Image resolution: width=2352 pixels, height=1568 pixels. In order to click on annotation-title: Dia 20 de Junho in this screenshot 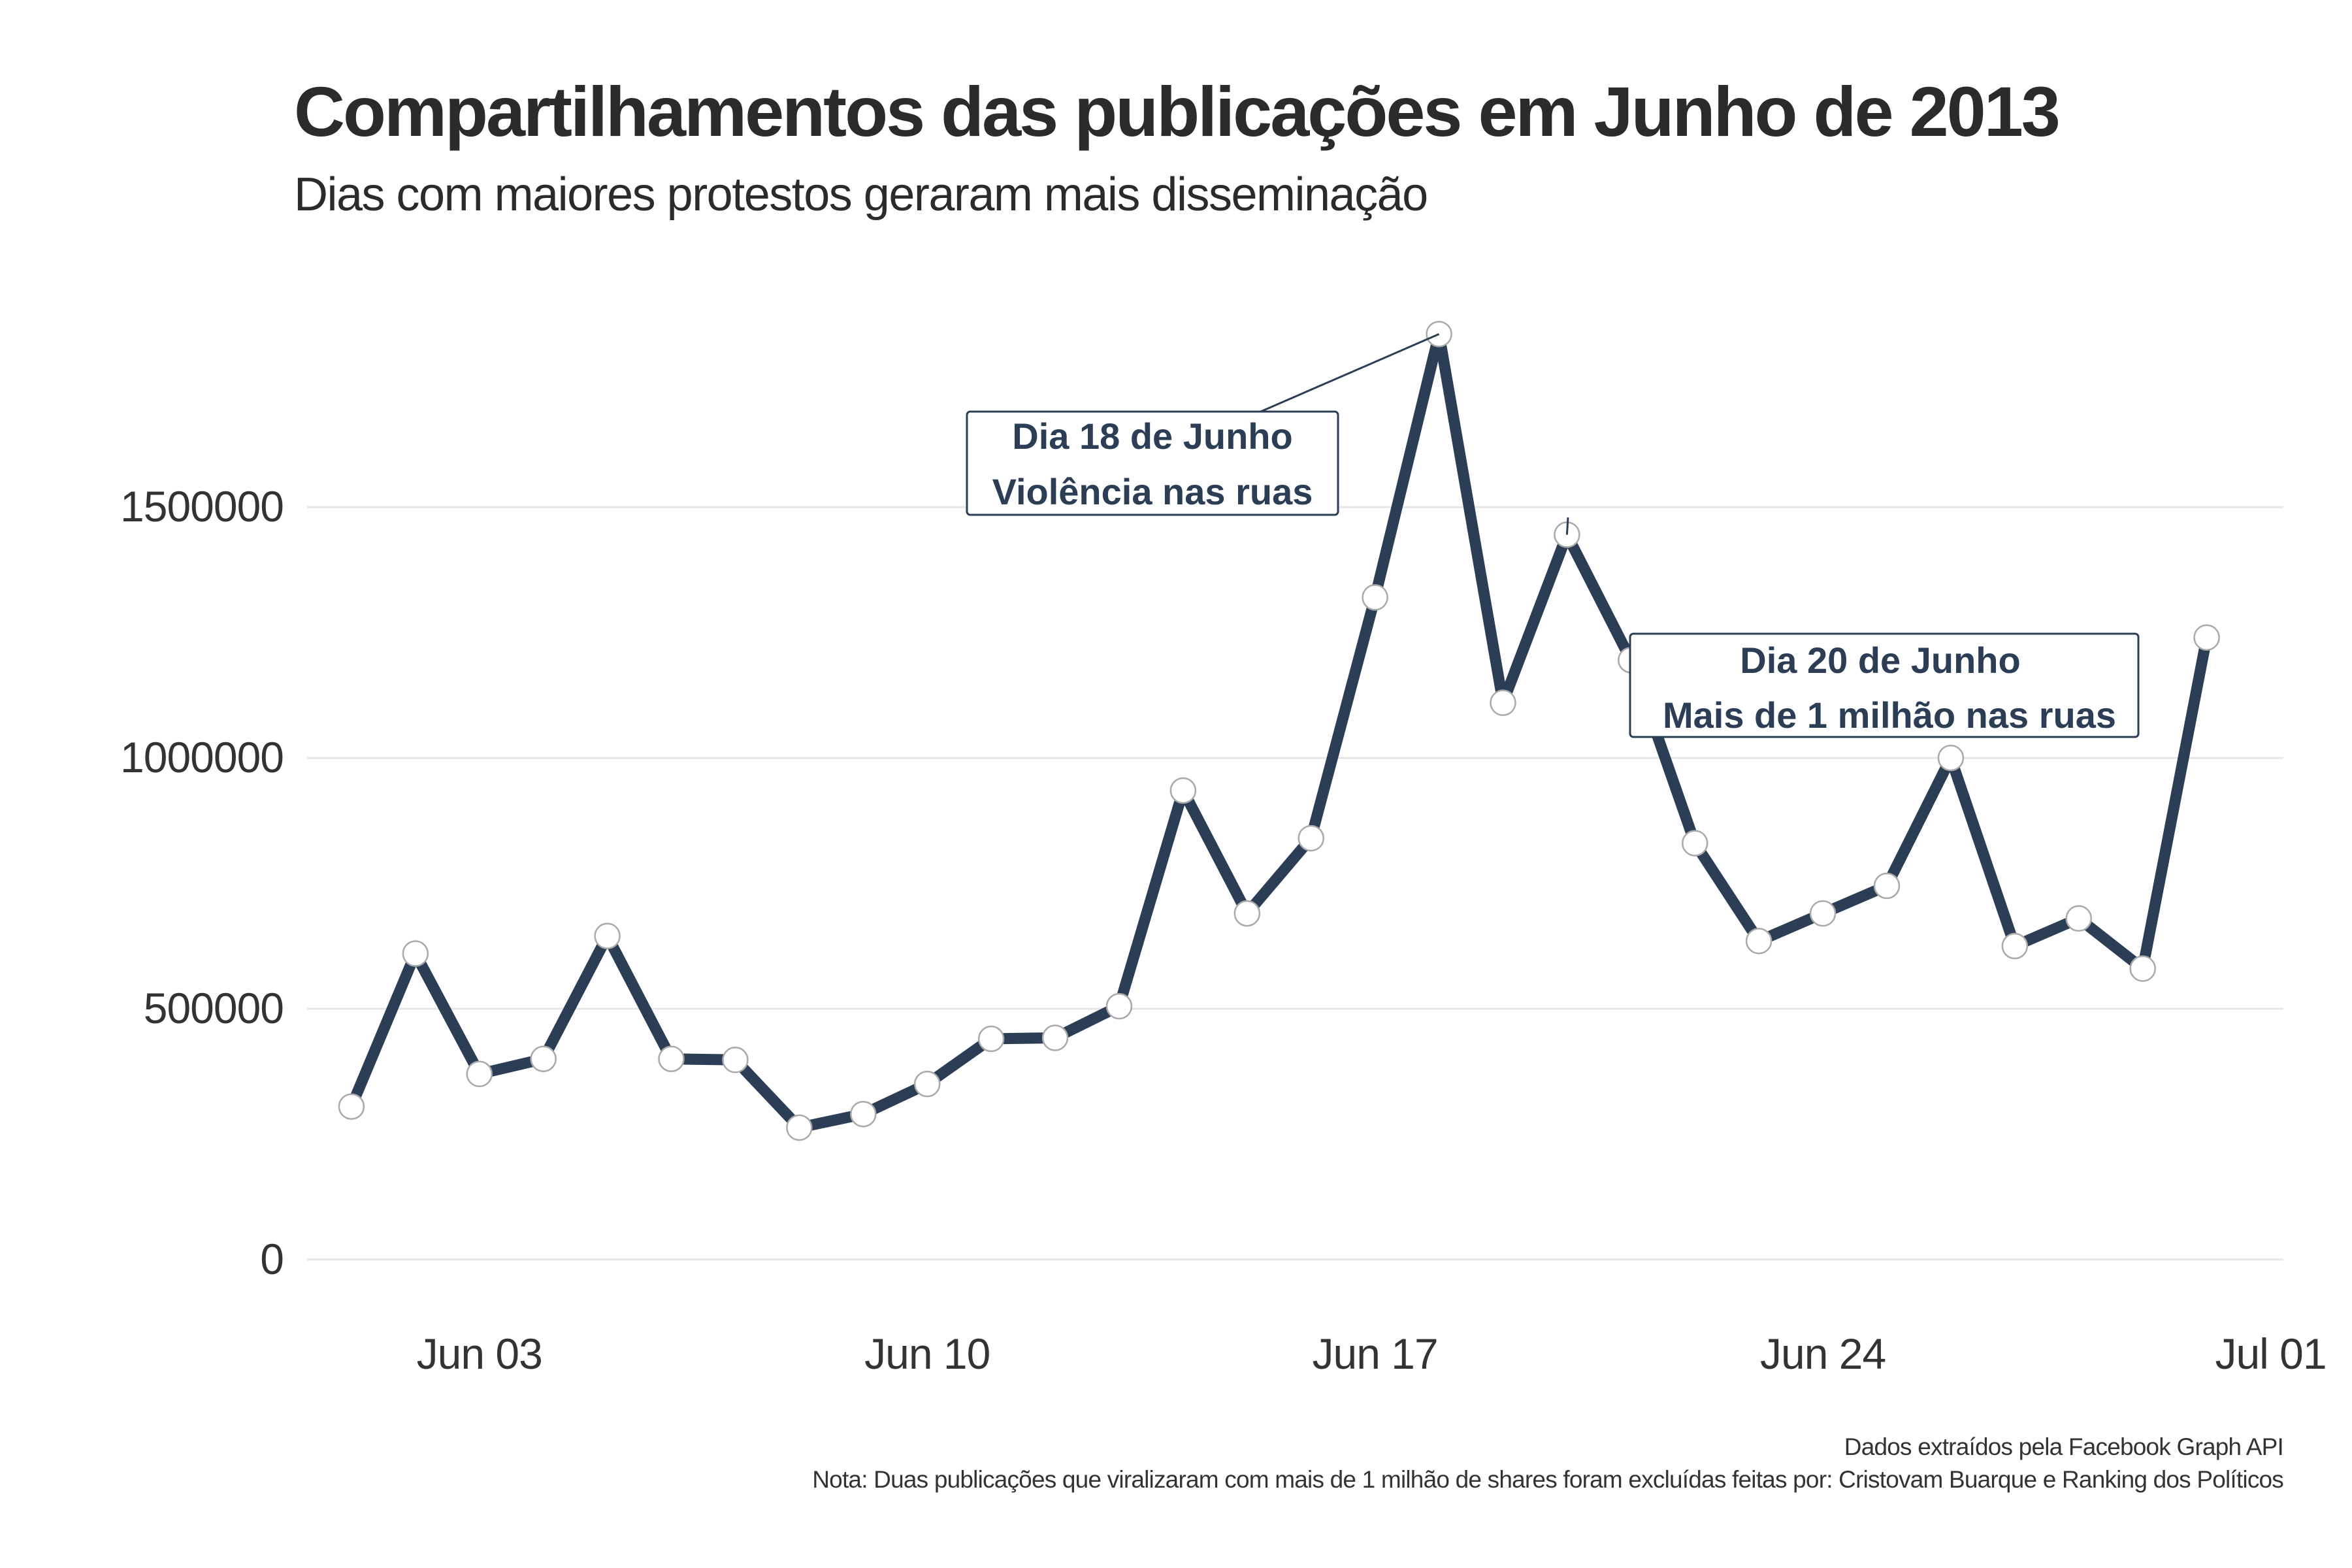, I will do `click(1880, 660)`.